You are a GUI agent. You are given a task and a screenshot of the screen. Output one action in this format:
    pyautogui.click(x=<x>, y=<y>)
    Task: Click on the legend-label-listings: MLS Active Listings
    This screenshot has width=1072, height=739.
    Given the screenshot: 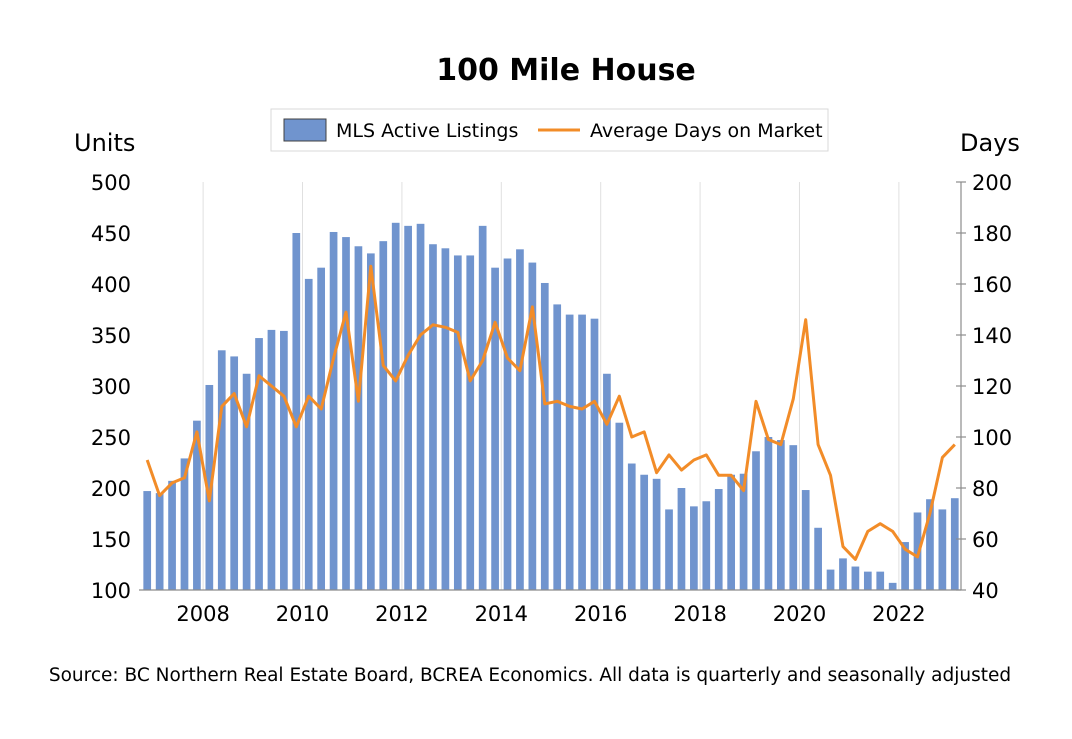 What is the action you would take?
    pyautogui.click(x=427, y=131)
    